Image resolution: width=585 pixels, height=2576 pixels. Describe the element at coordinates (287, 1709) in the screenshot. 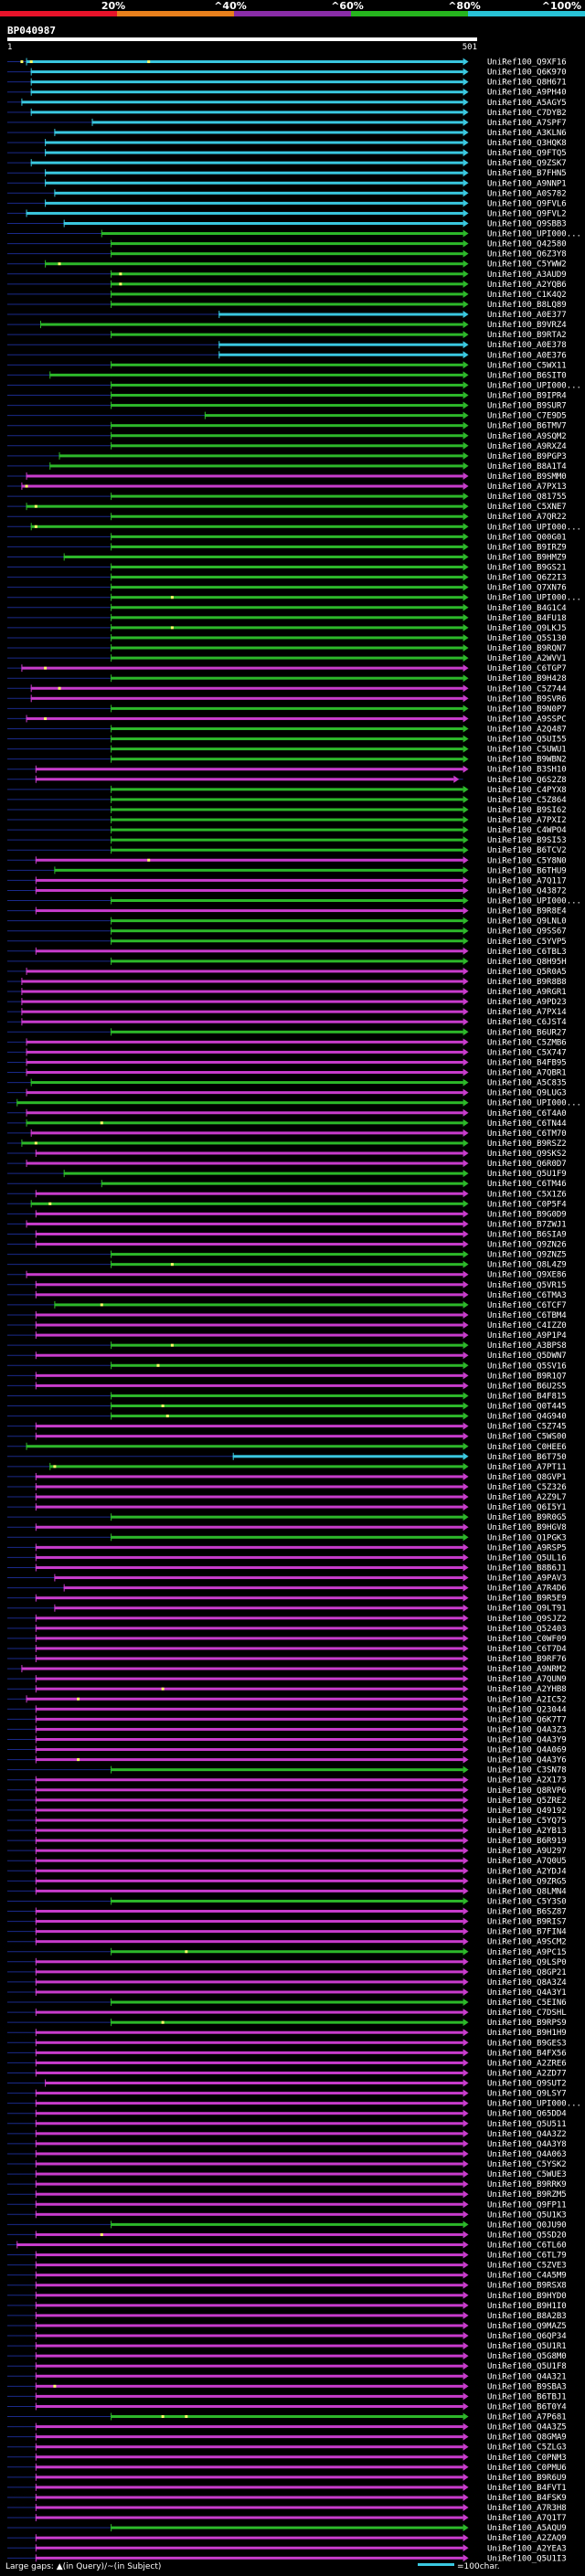

I see `hit-row: UniRef100_Q23044` at that location.